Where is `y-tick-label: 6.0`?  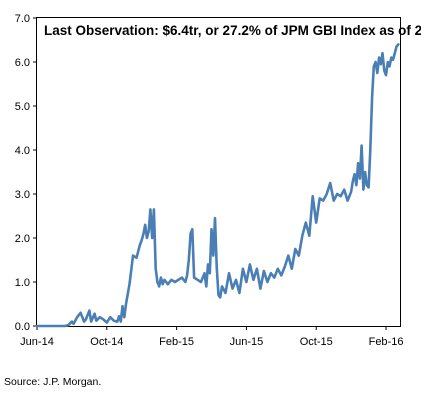
y-tick-label: 6.0 is located at coordinates (22, 63).